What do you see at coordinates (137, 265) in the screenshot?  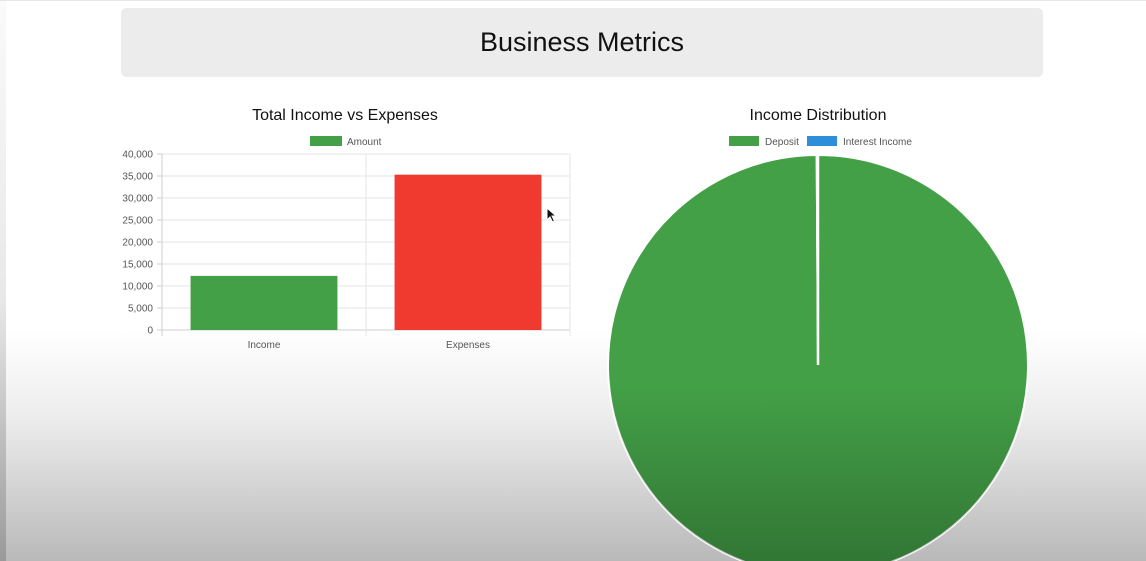 I see `bar-y-tick-label: 15,000` at bounding box center [137, 265].